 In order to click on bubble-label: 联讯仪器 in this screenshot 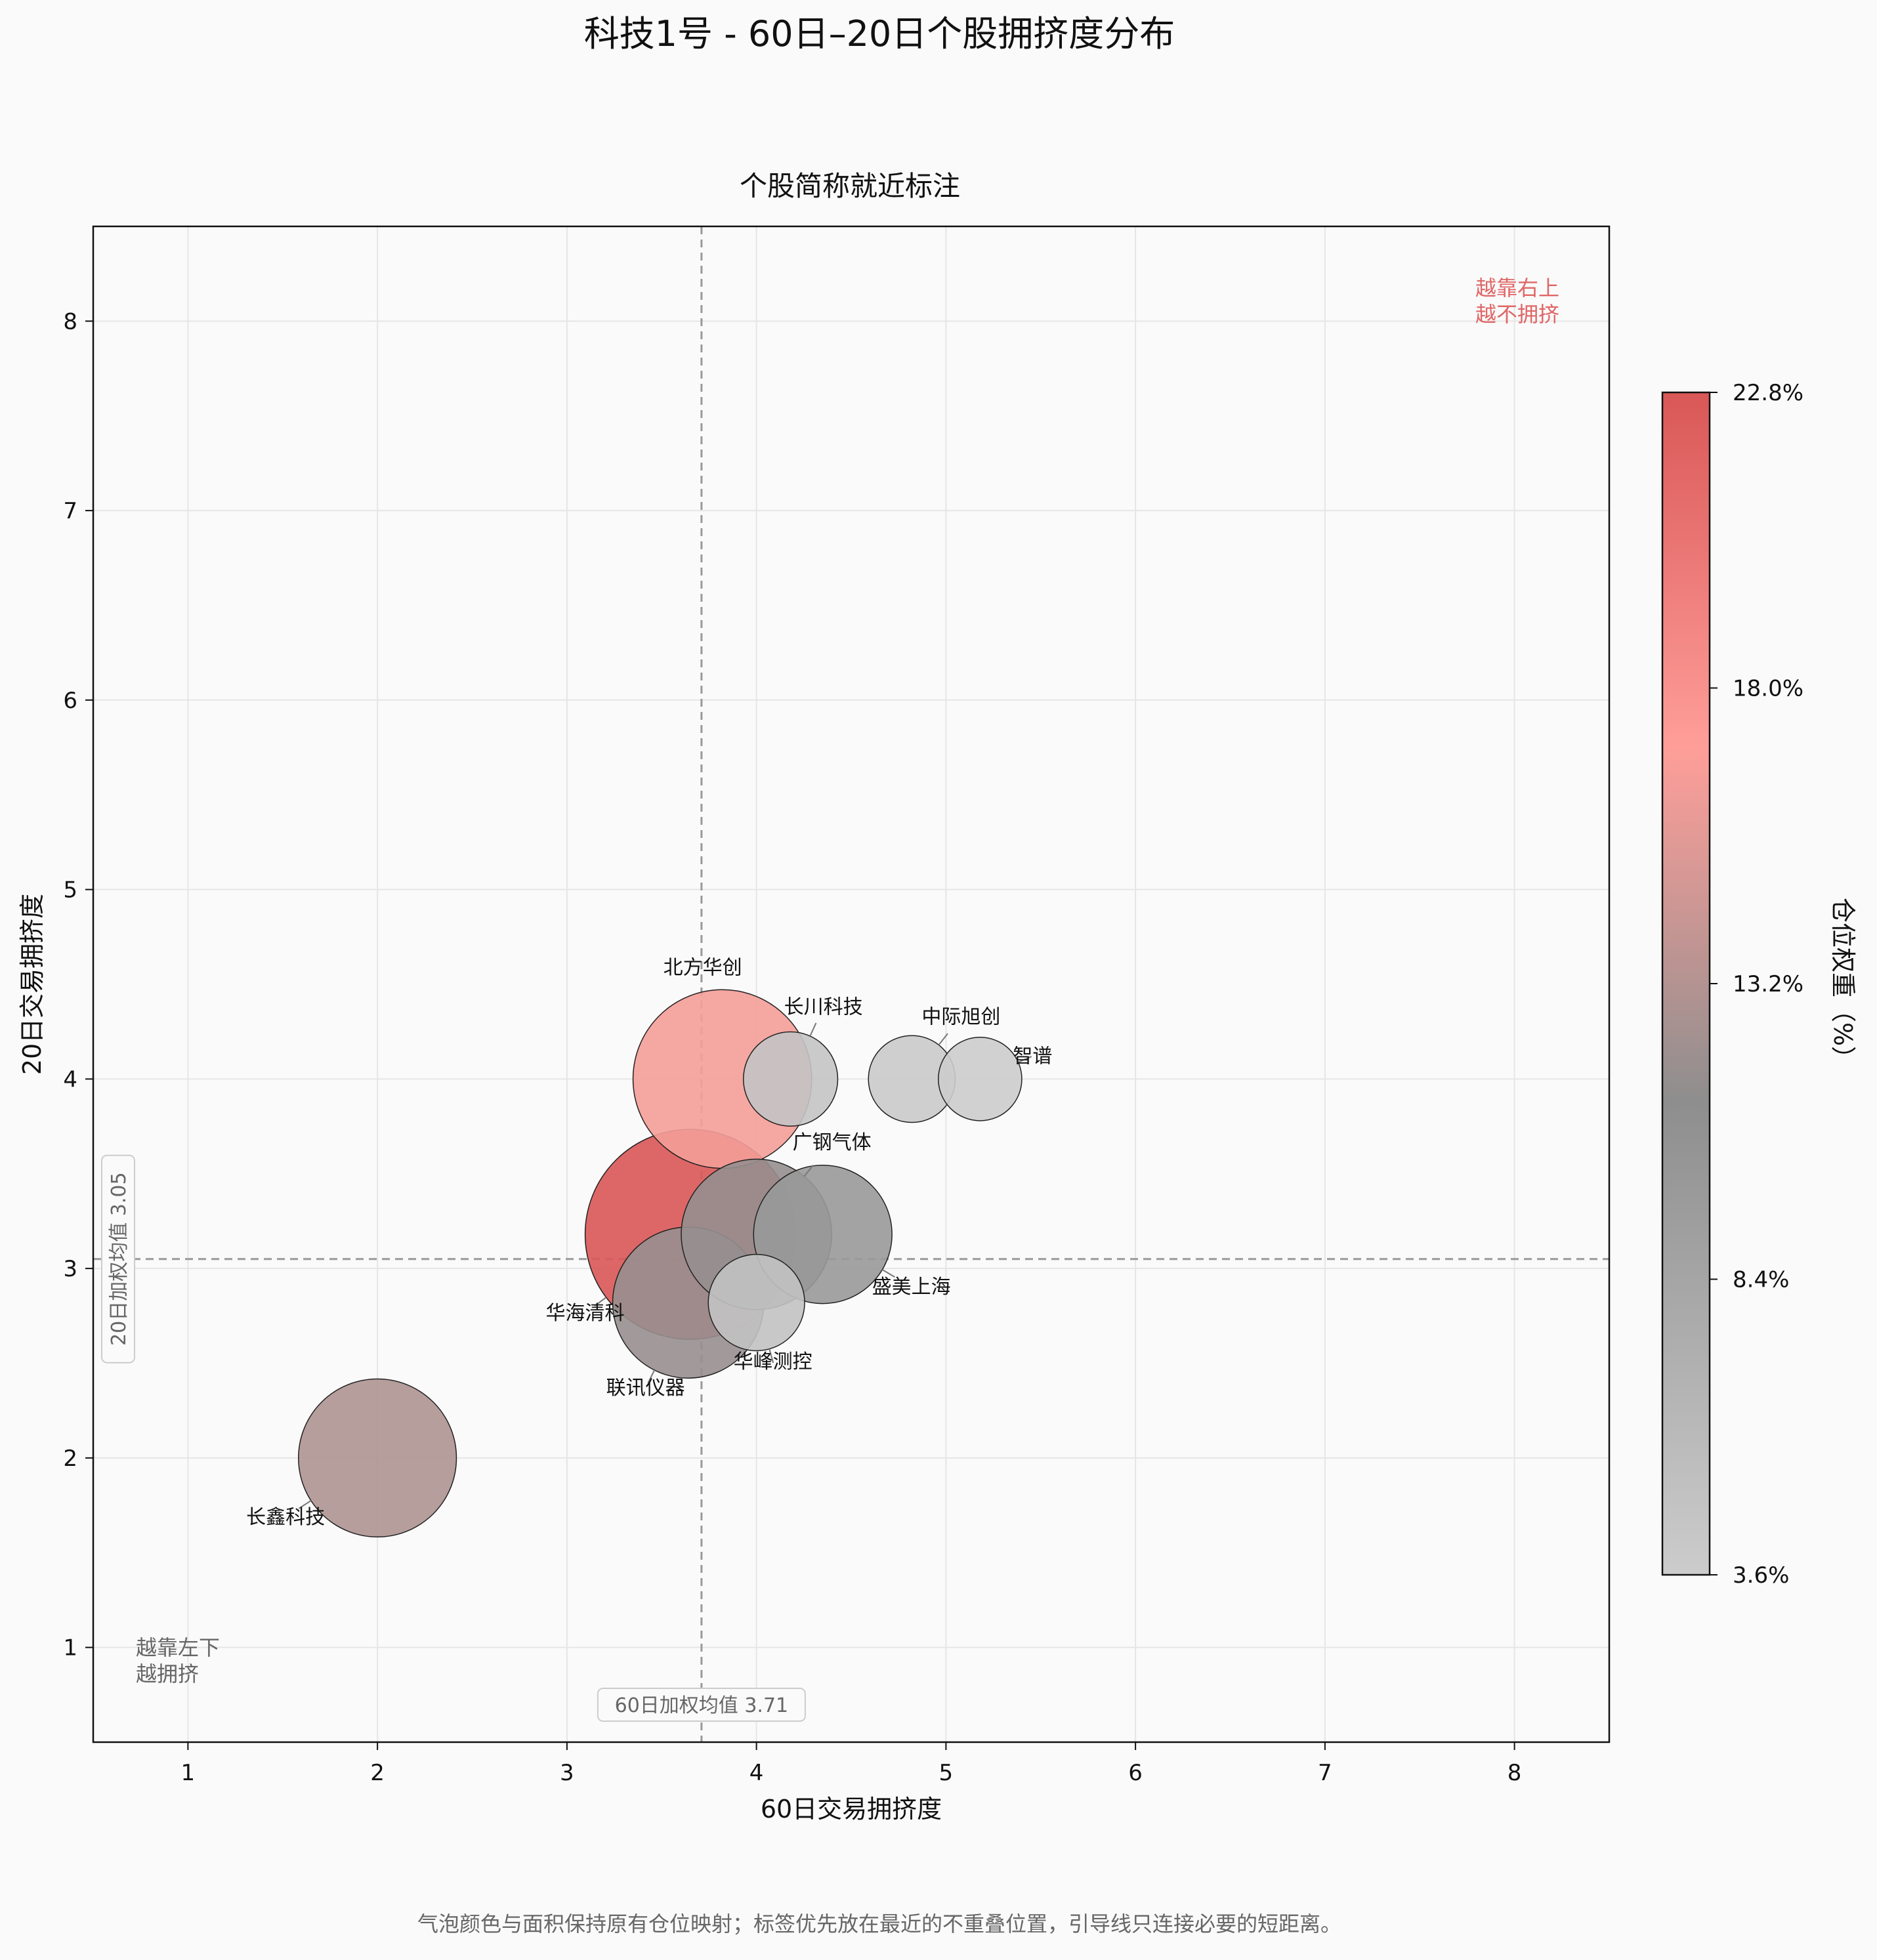, I will do `click(645, 1389)`.